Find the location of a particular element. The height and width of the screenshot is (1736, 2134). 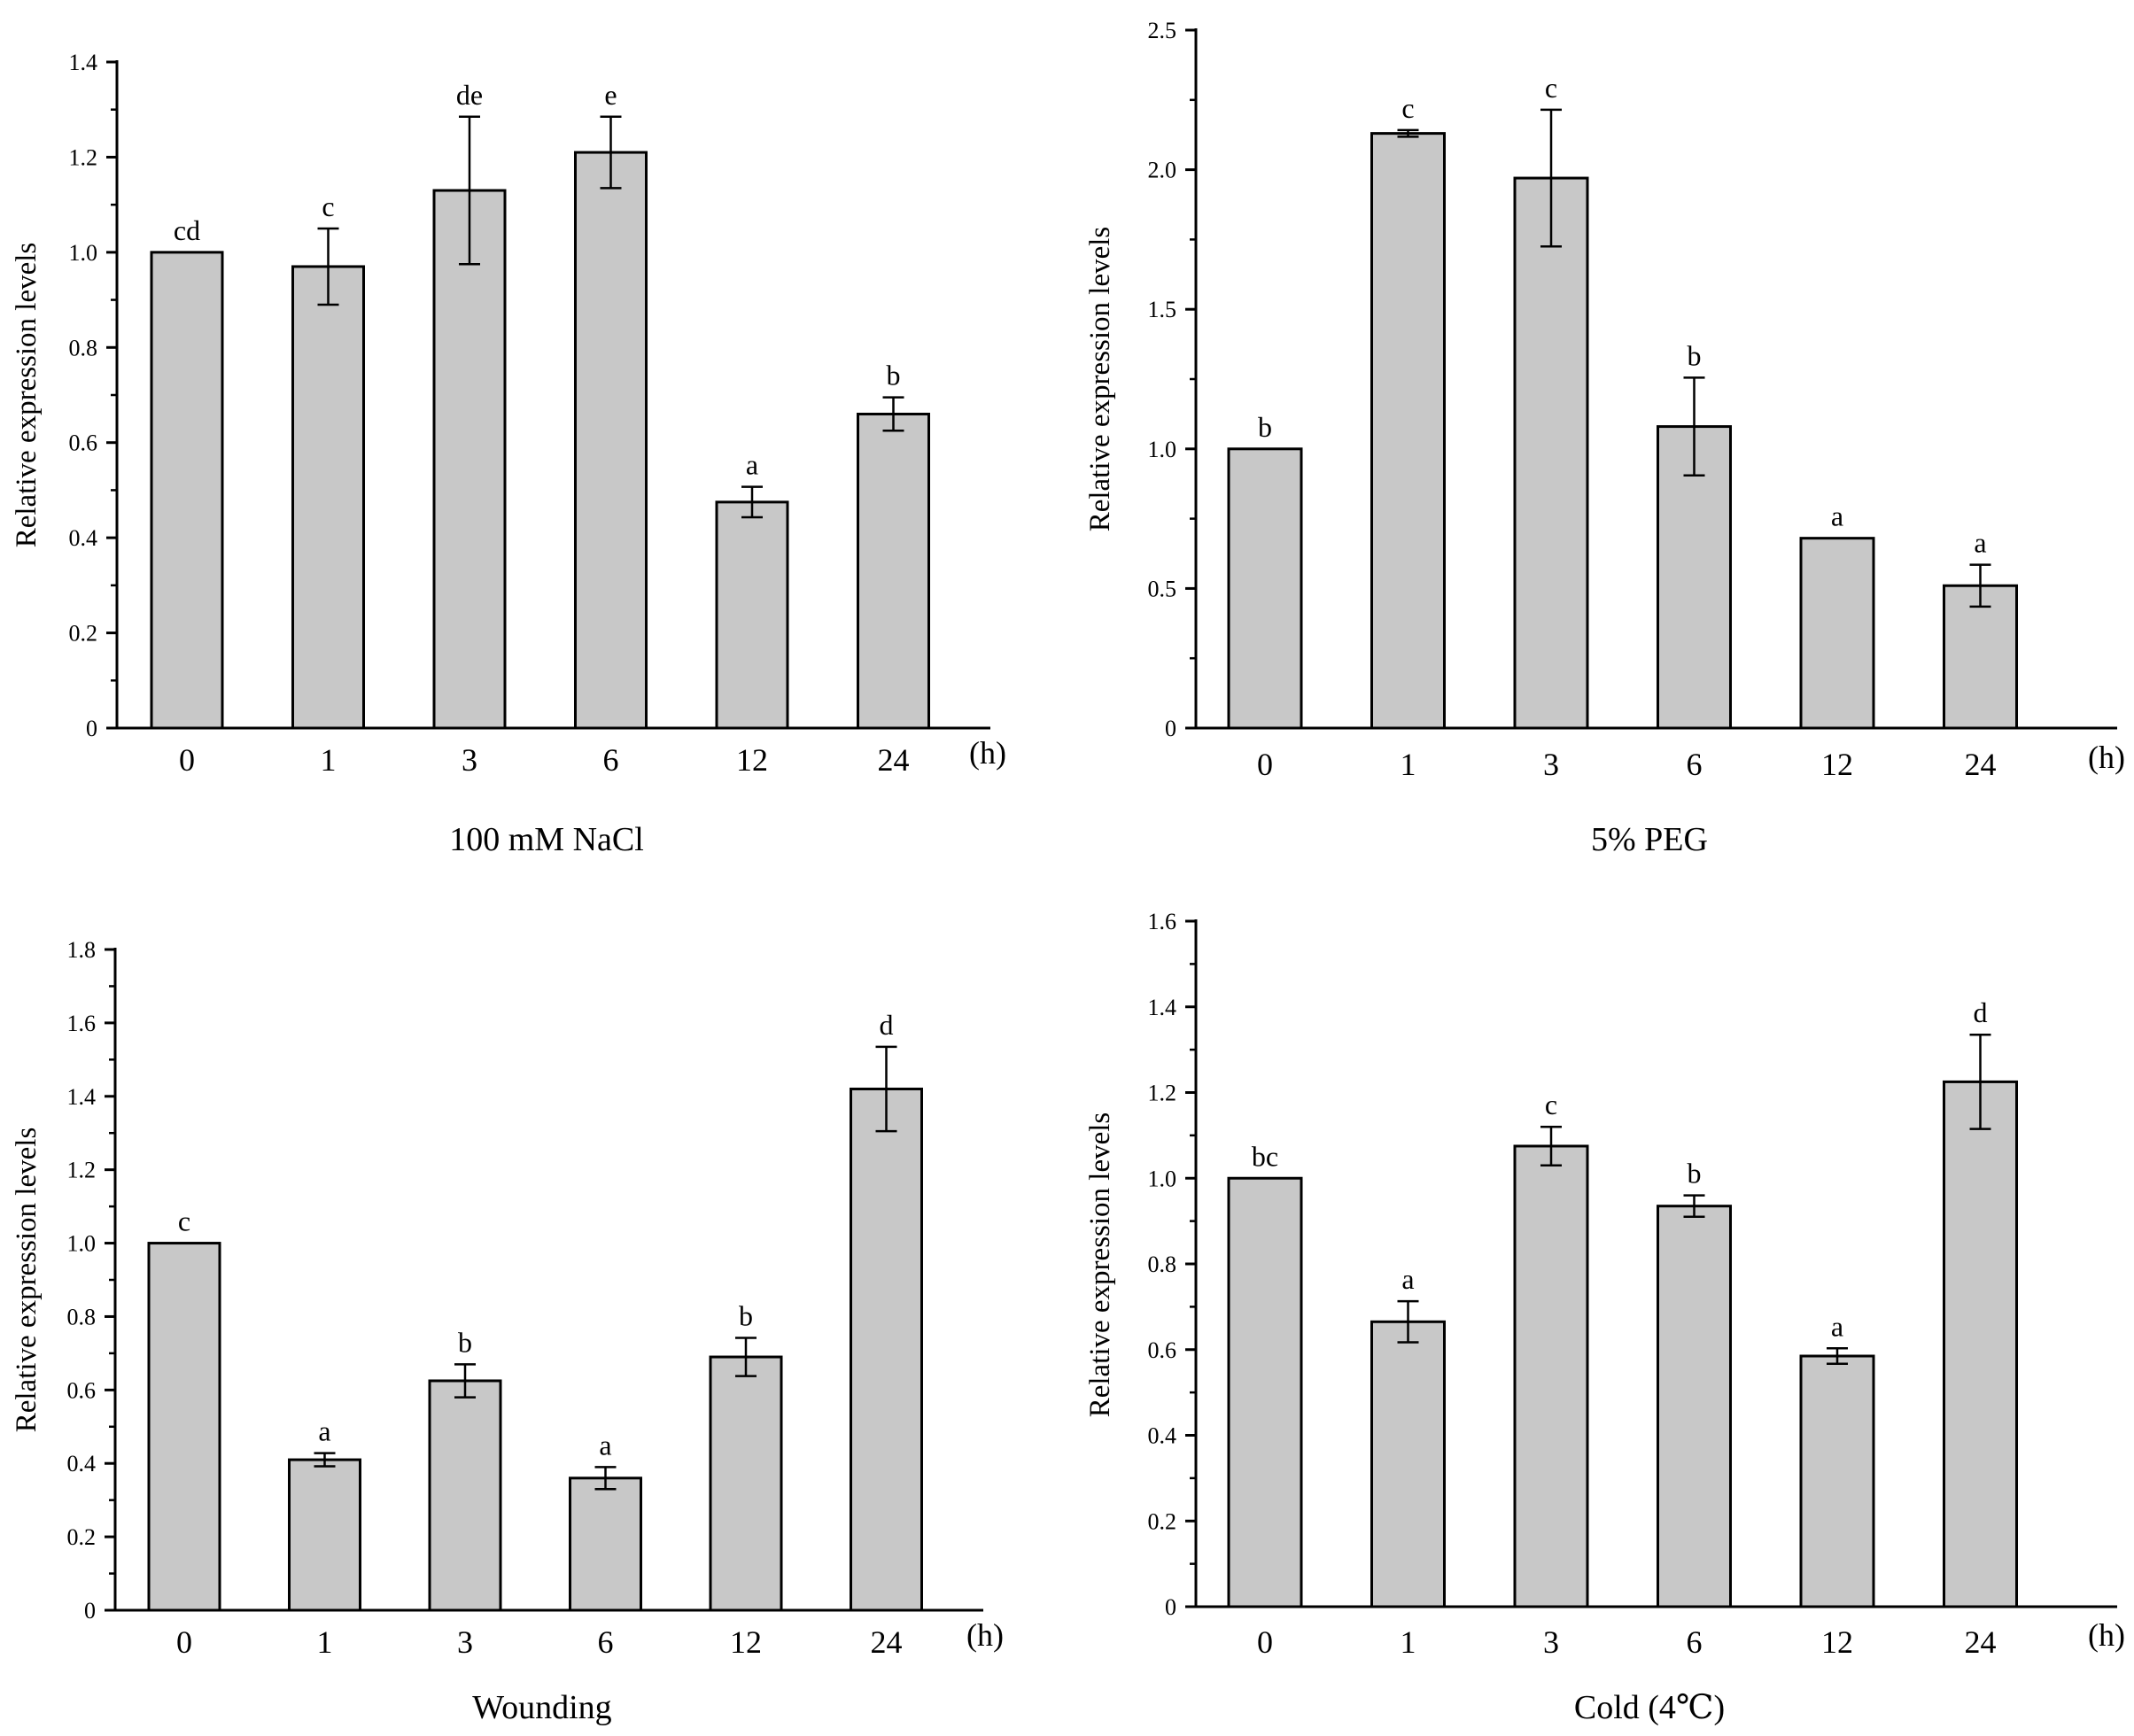

x-axis-label: 5% PEG is located at coordinates (1649, 839).